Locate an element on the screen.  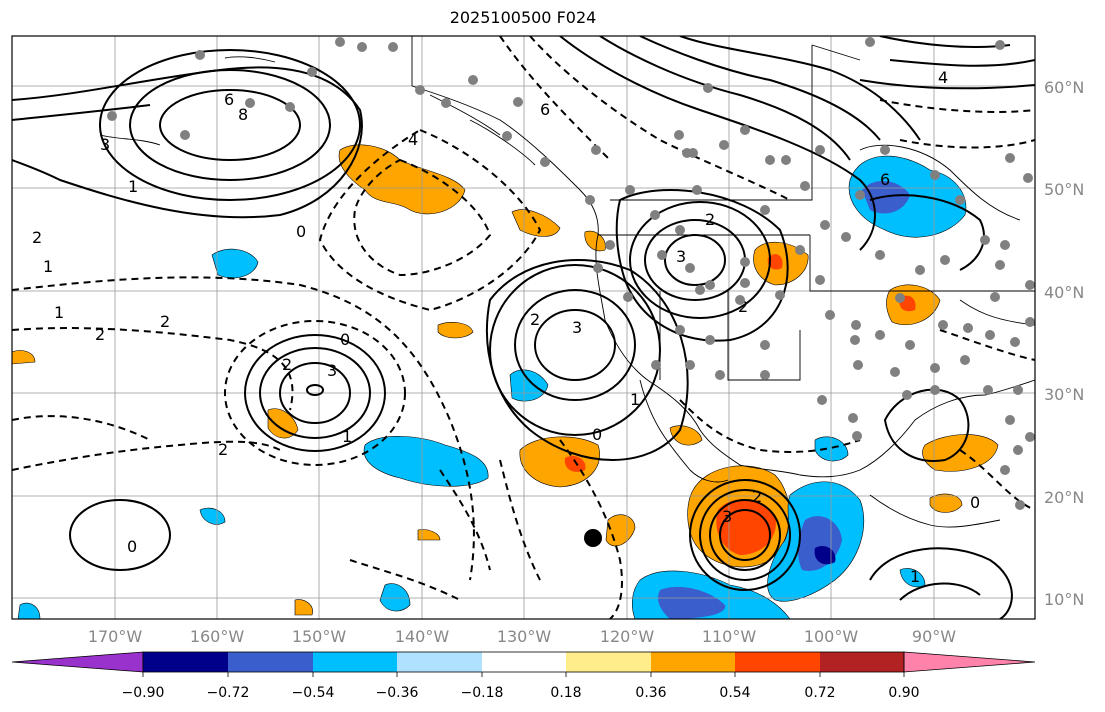
colorbar-label: 0.72 is located at coordinates (819, 693).